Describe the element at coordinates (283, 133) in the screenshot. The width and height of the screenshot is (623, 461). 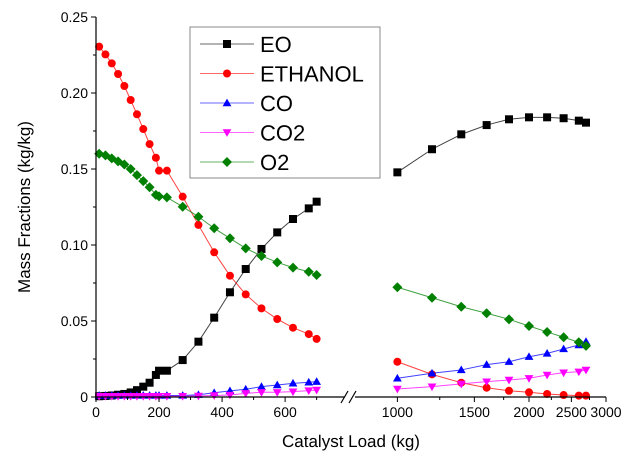
I see `legend-label: CO2` at that location.